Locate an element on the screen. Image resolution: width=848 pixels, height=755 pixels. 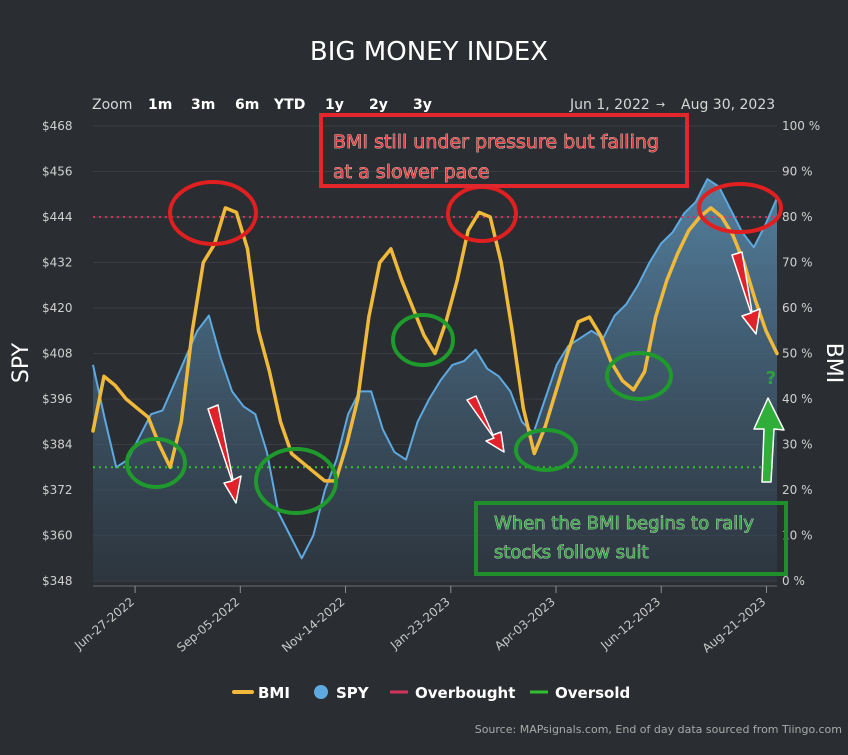
question-mark: ? is located at coordinates (771, 378).